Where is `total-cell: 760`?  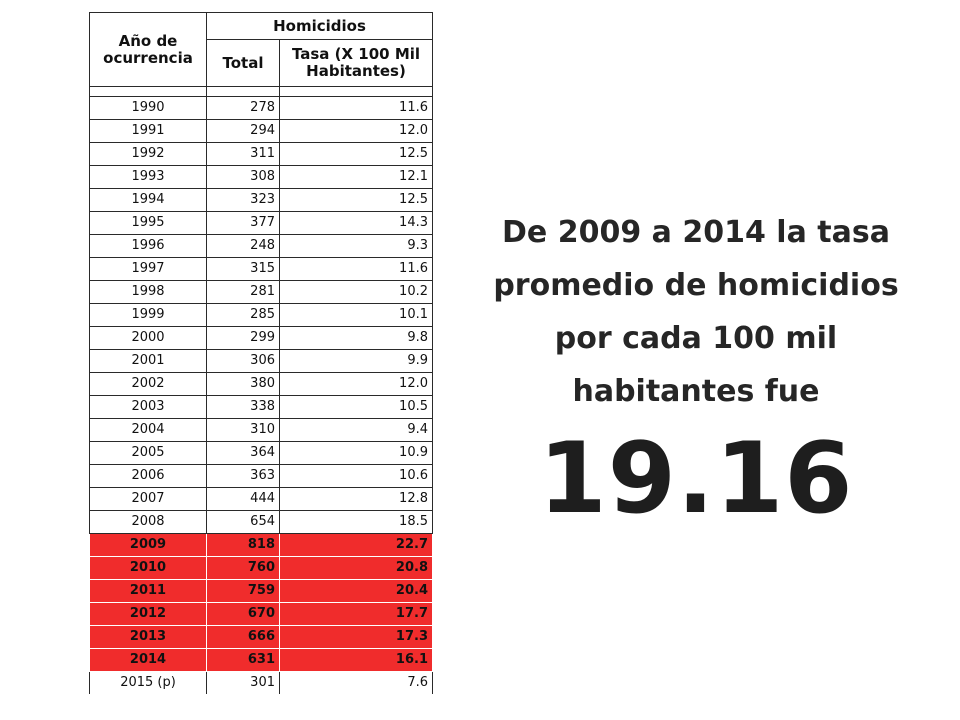 total-cell: 760 is located at coordinates (243, 568).